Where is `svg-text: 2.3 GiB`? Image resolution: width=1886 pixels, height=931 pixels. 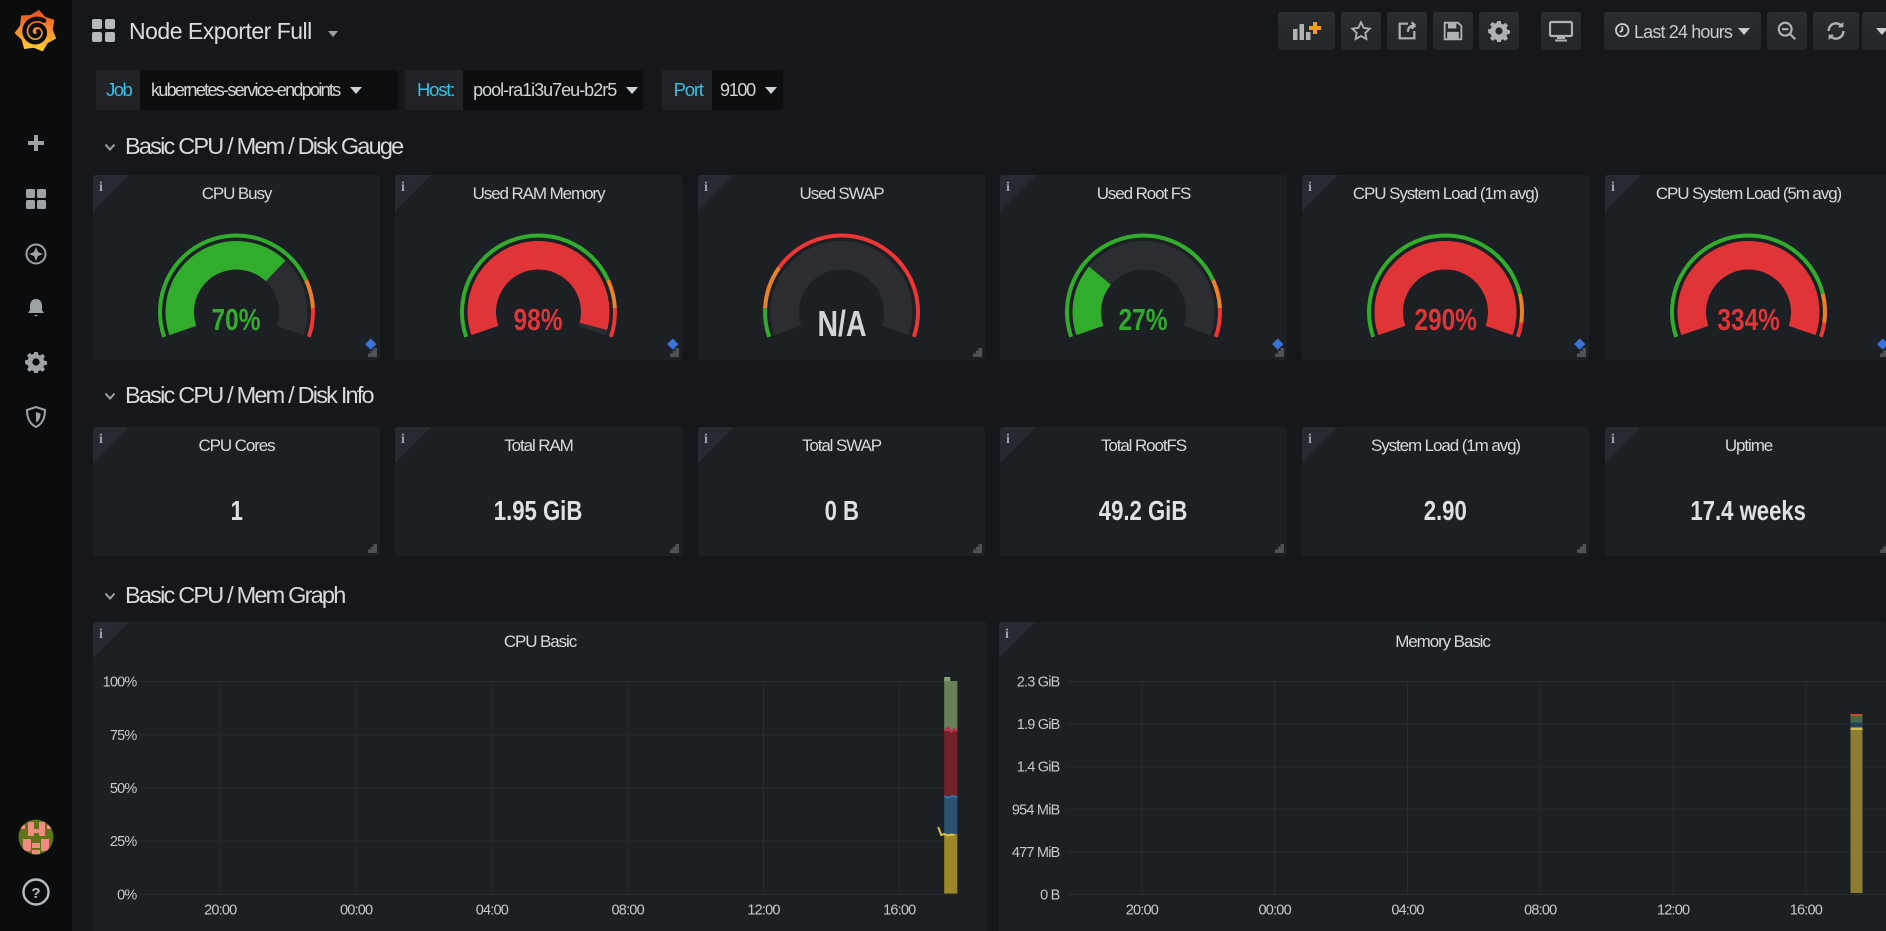 svg-text: 2.3 GiB is located at coordinates (1038, 683).